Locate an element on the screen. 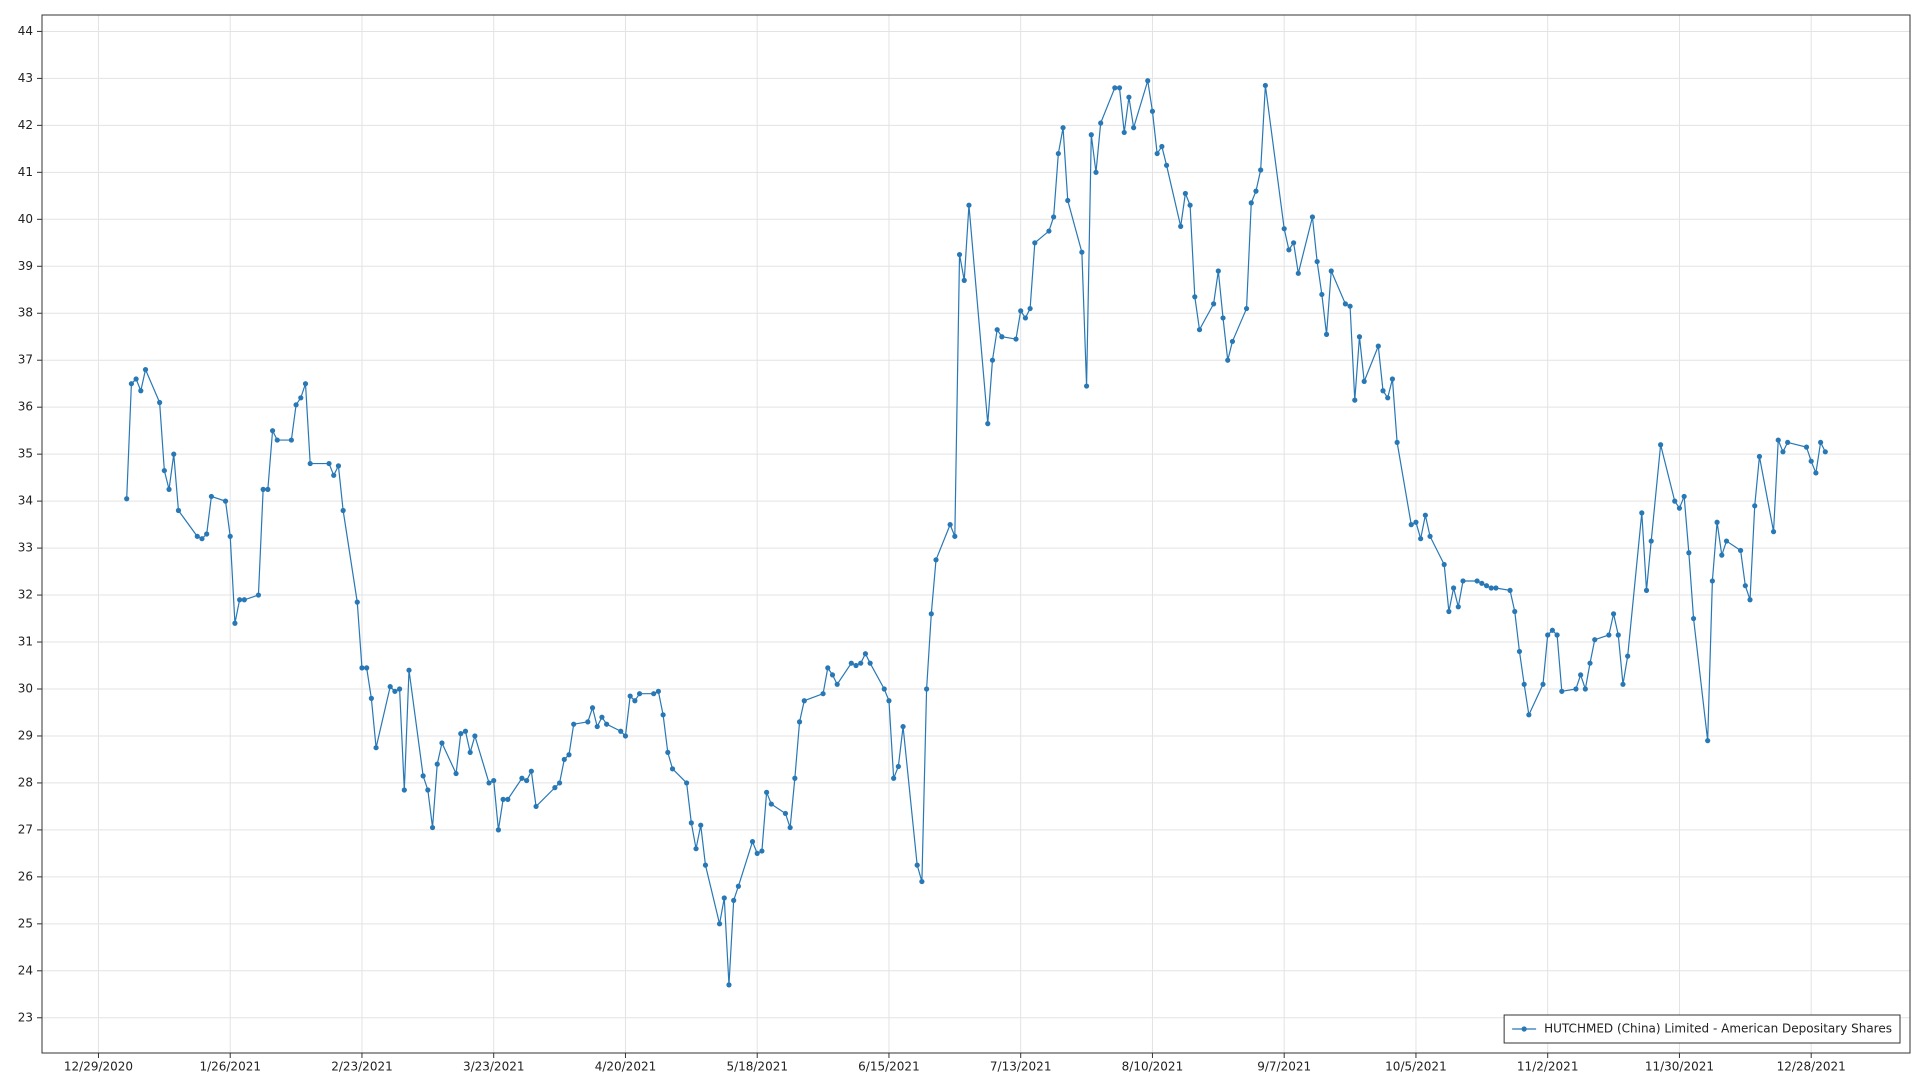 This screenshot has height=1080, width=1920. y-tick-label: 23 is located at coordinates (25, 1017).